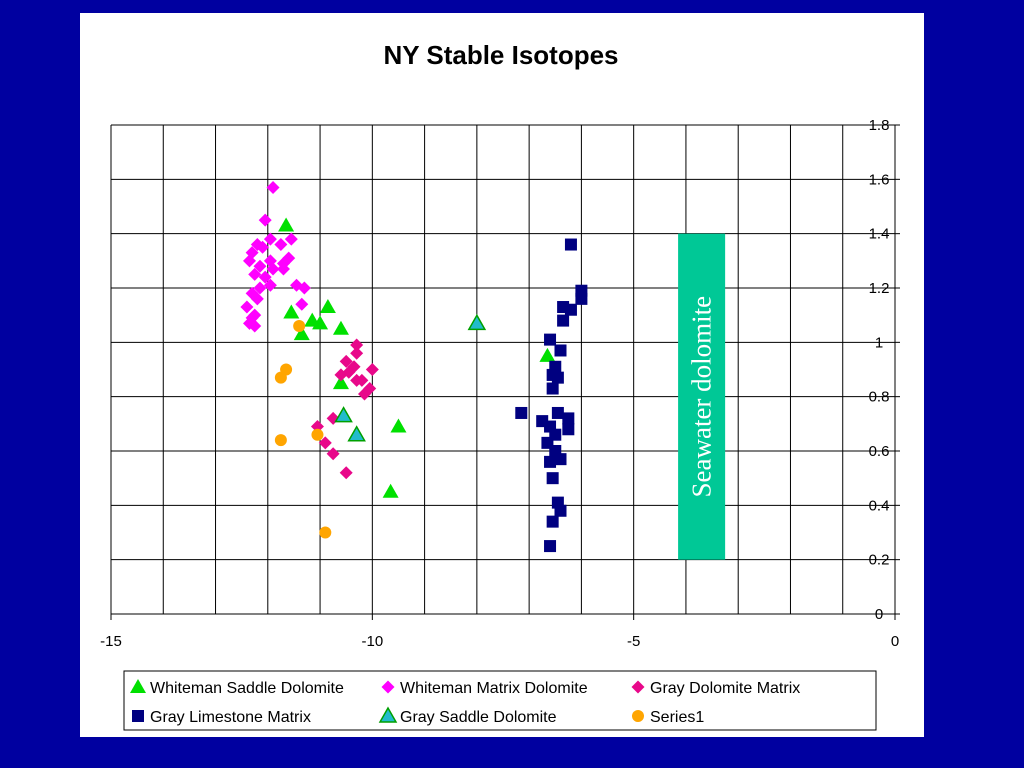 The image size is (1024, 768). Describe the element at coordinates (879, 179) in the screenshot. I see `y-tick-label: 1.6` at that location.